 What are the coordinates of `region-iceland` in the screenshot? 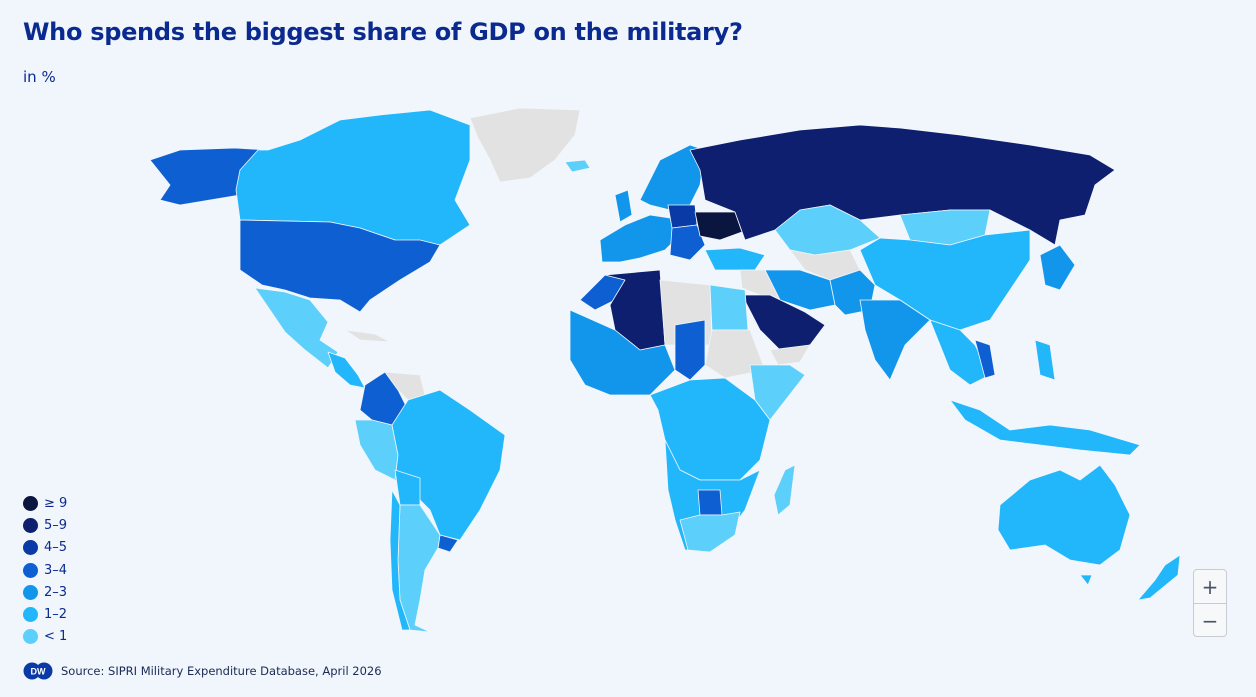 It's located at (577, 166).